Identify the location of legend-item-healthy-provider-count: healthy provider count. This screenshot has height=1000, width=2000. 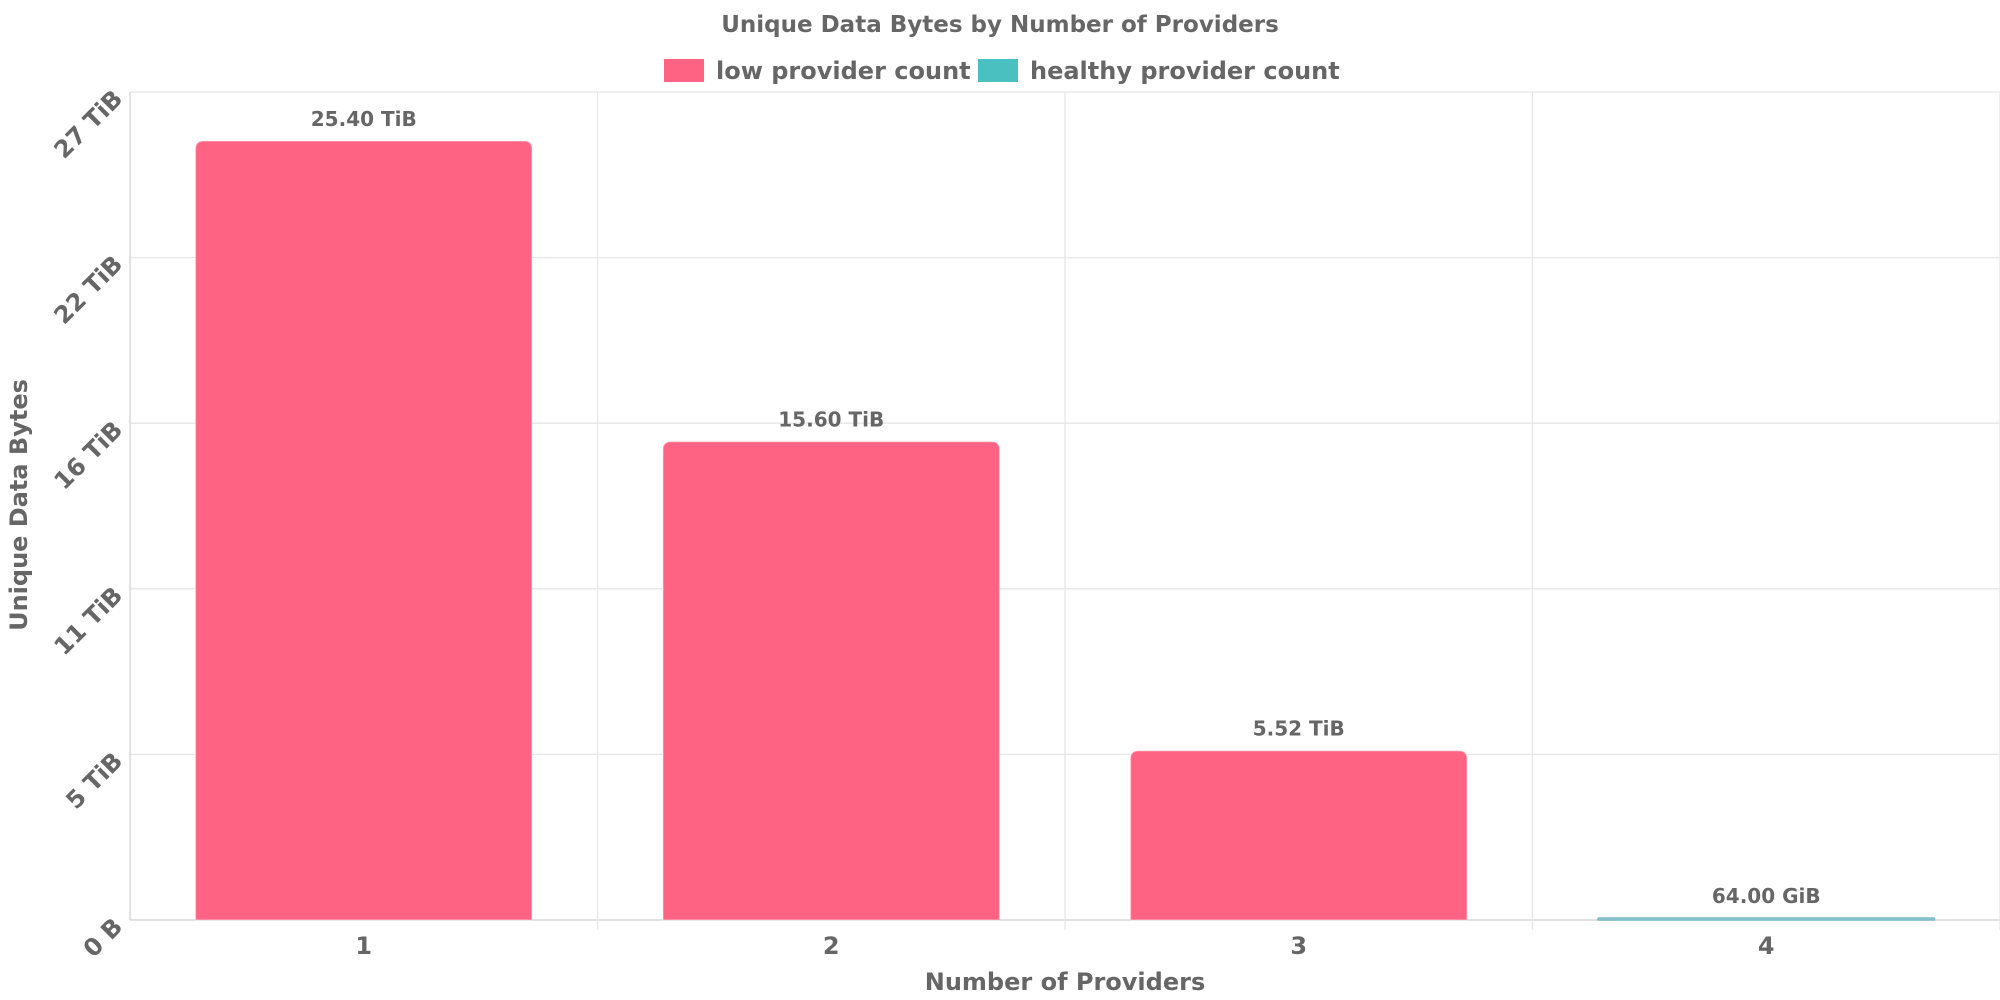
(1159, 71).